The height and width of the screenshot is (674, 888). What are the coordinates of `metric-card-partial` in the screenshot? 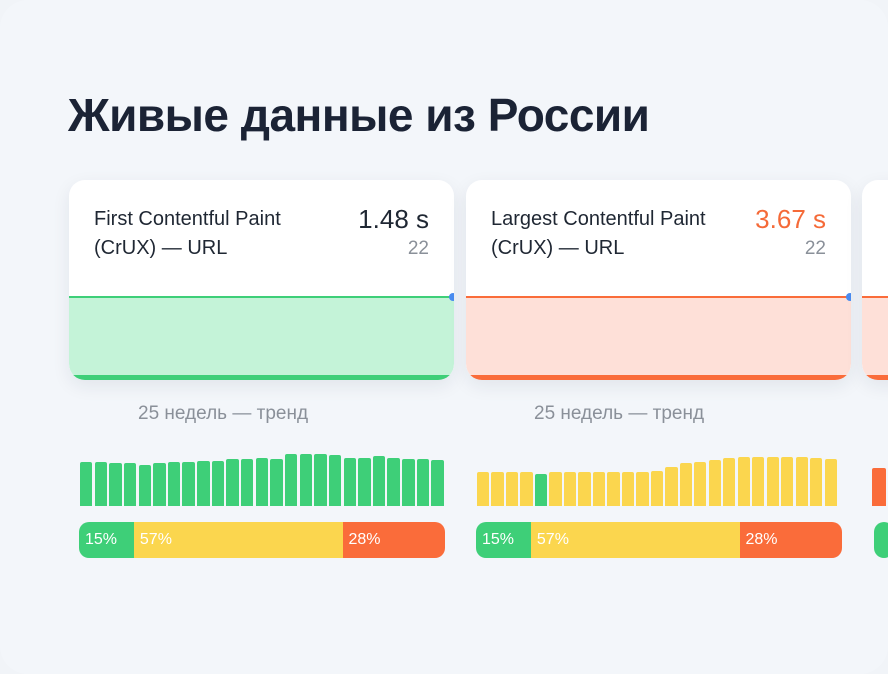 It's located at (875, 280).